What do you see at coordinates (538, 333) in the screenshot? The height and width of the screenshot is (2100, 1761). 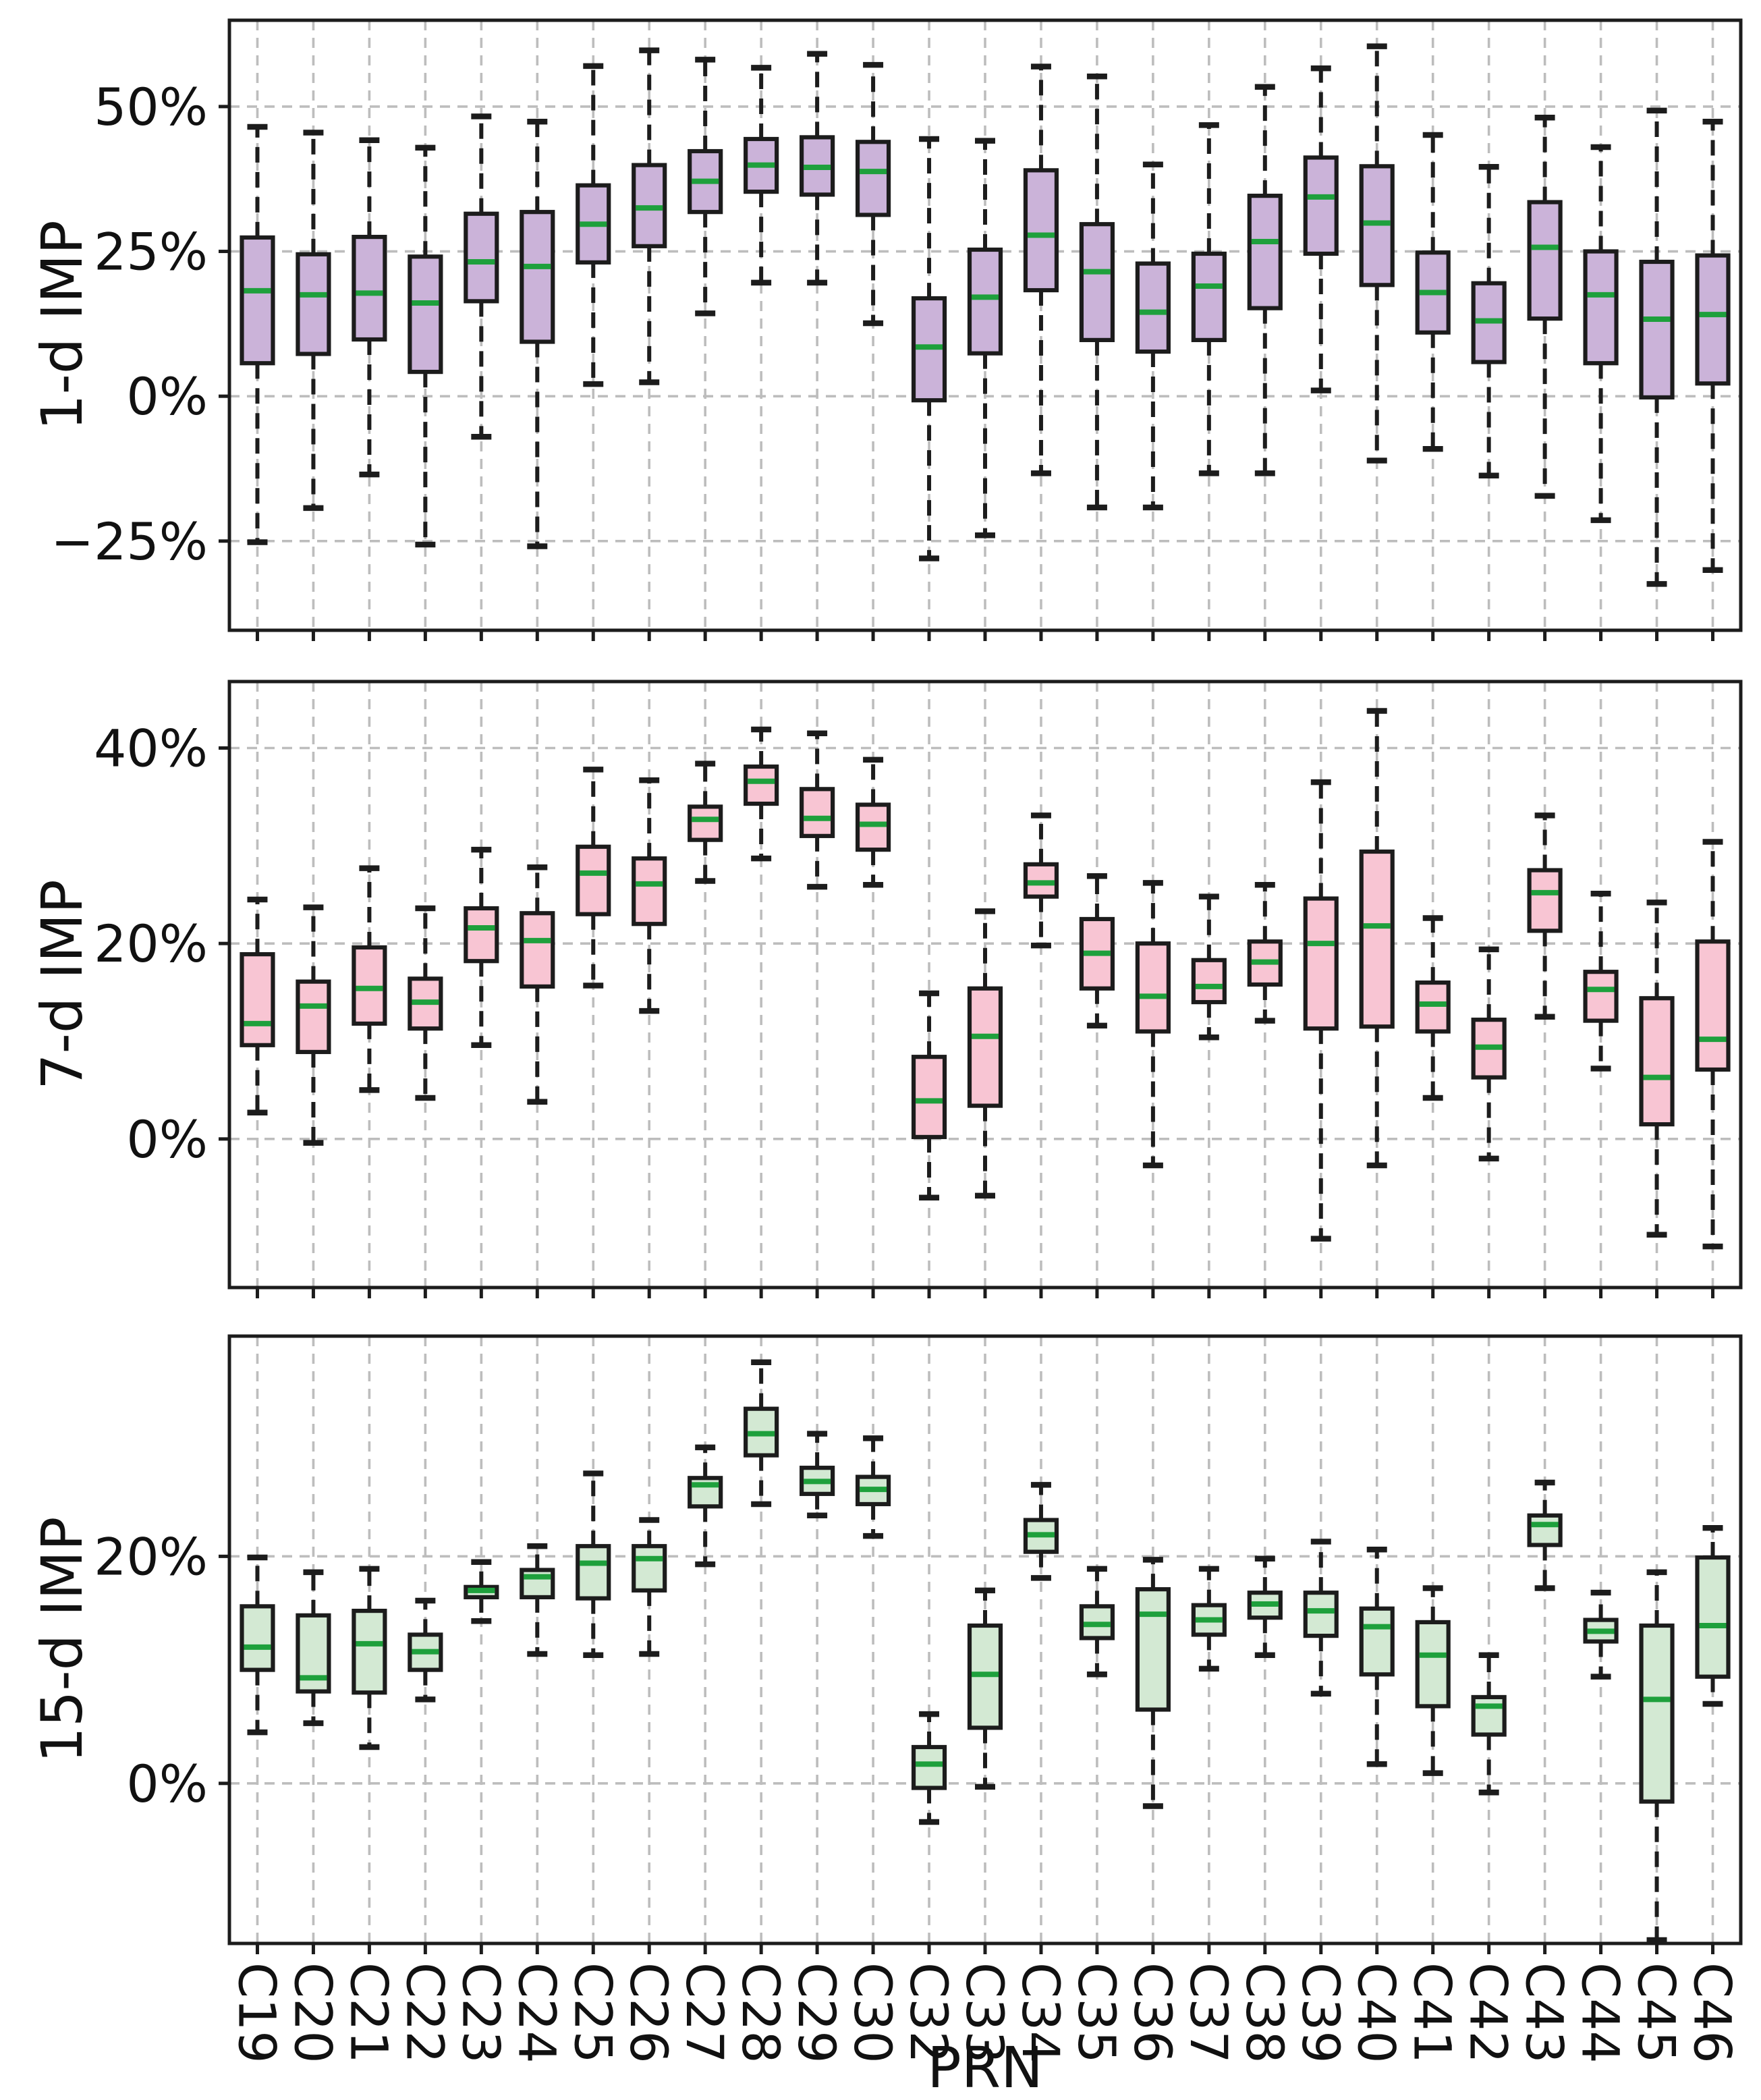 I see `box-C24` at bounding box center [538, 333].